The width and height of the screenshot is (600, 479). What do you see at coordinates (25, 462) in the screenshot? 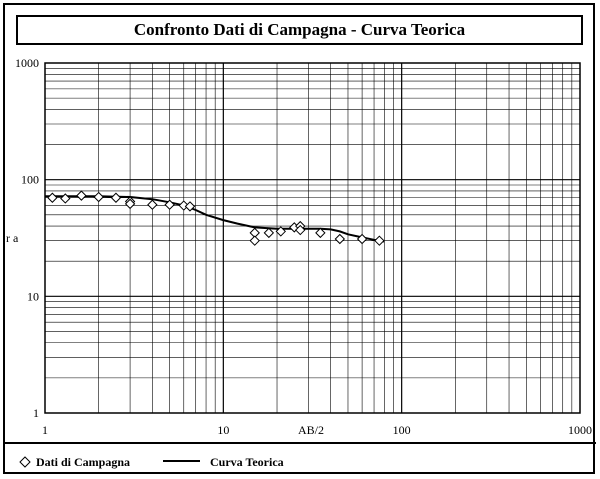
I see `legend-diamond-icon` at bounding box center [25, 462].